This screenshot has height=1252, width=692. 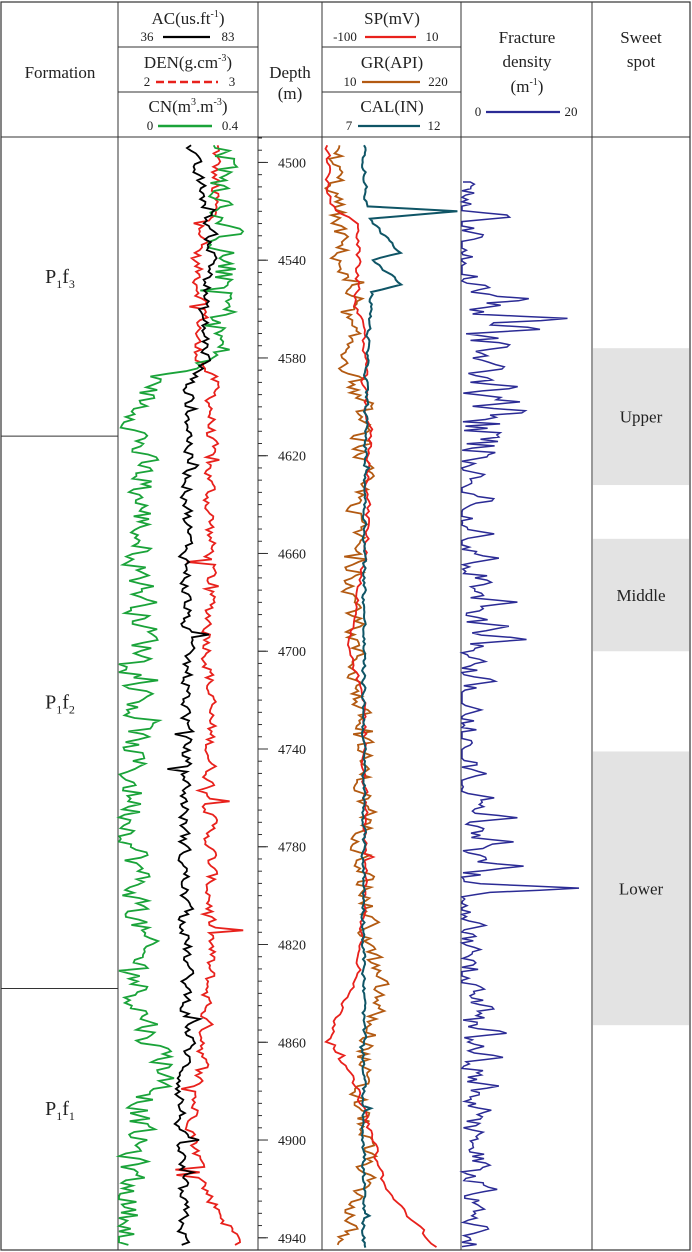 I want to click on depth-tick-label: 4860, so click(x=292, y=1043).